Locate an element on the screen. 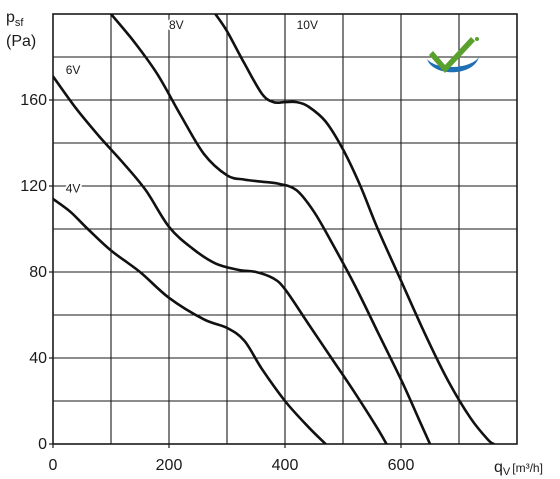  curve-label-4v: 4V is located at coordinates (73, 188).